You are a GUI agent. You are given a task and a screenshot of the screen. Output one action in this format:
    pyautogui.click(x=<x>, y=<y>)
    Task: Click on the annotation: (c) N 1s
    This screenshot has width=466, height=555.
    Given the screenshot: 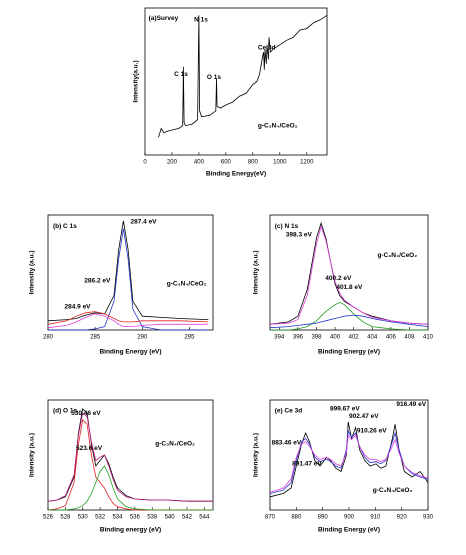 What is the action you would take?
    pyautogui.click(x=287, y=226)
    